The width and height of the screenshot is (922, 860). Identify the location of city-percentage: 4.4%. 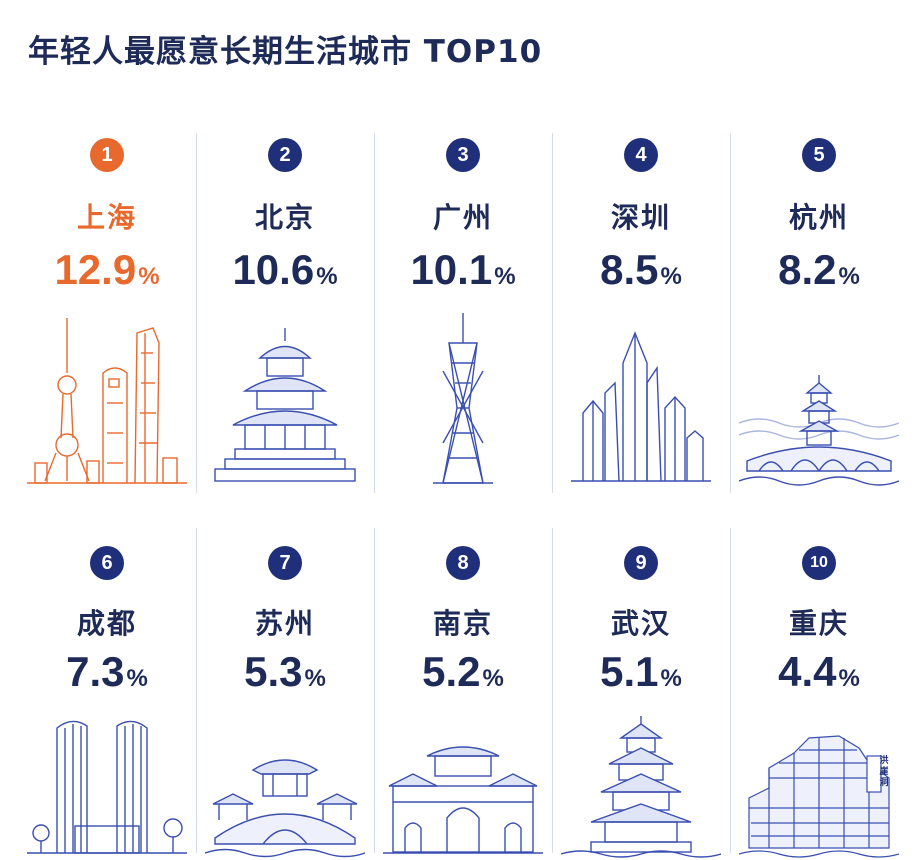
(819, 672).